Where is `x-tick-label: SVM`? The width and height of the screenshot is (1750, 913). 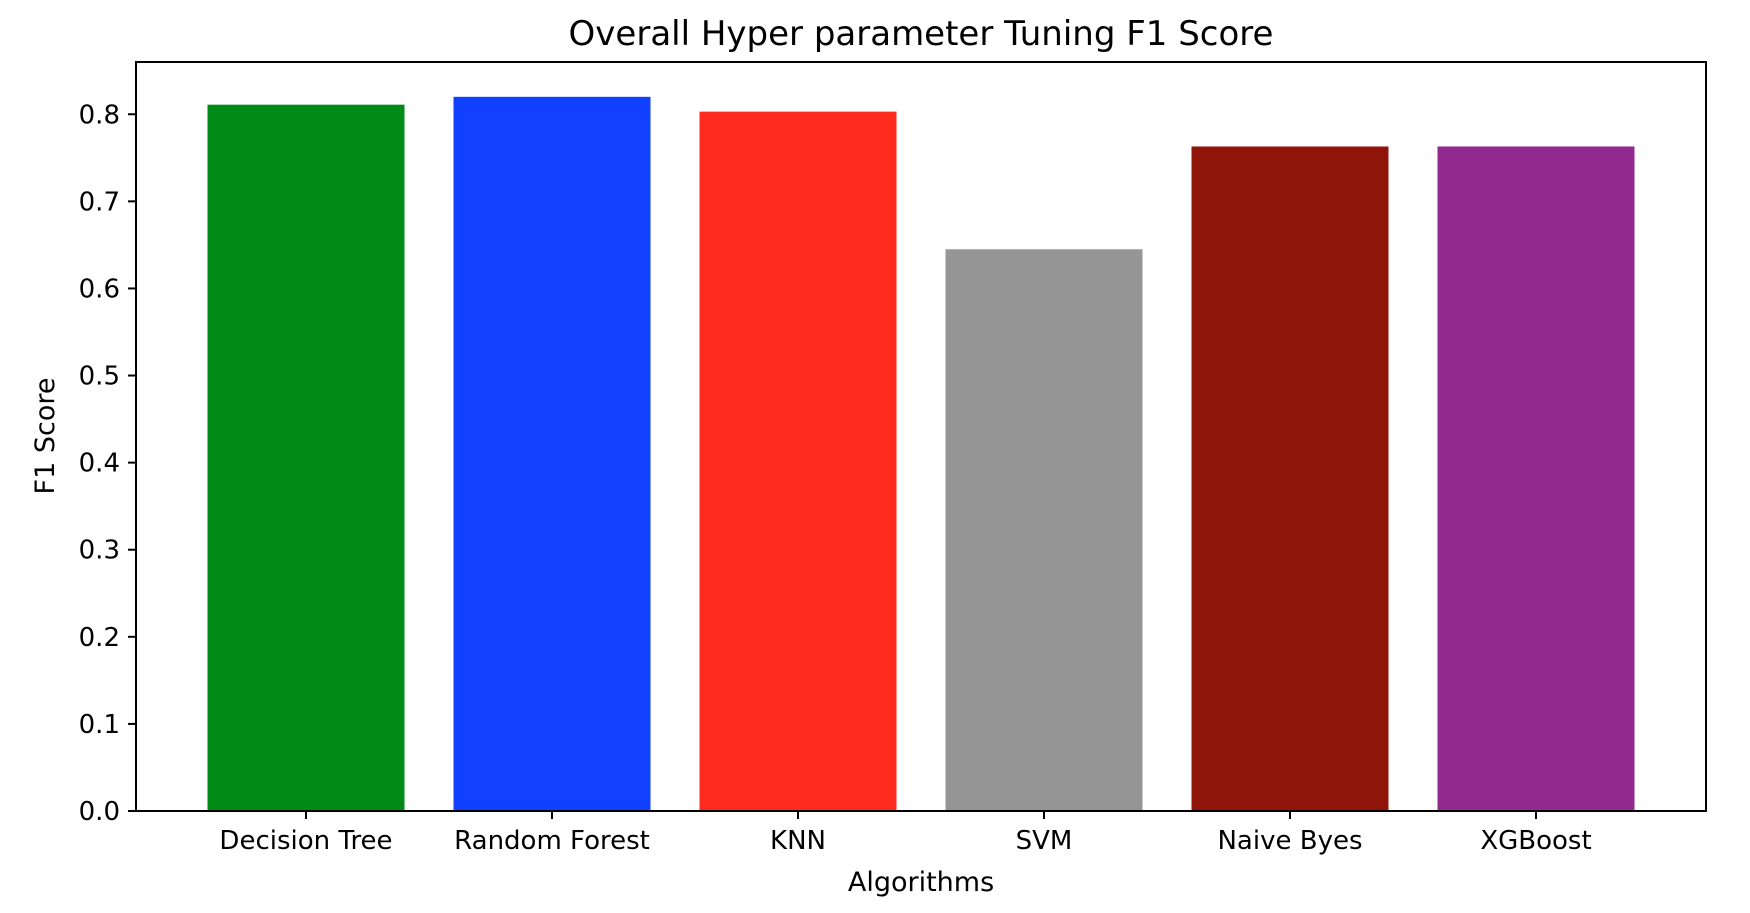 x-tick-label: SVM is located at coordinates (1044, 841).